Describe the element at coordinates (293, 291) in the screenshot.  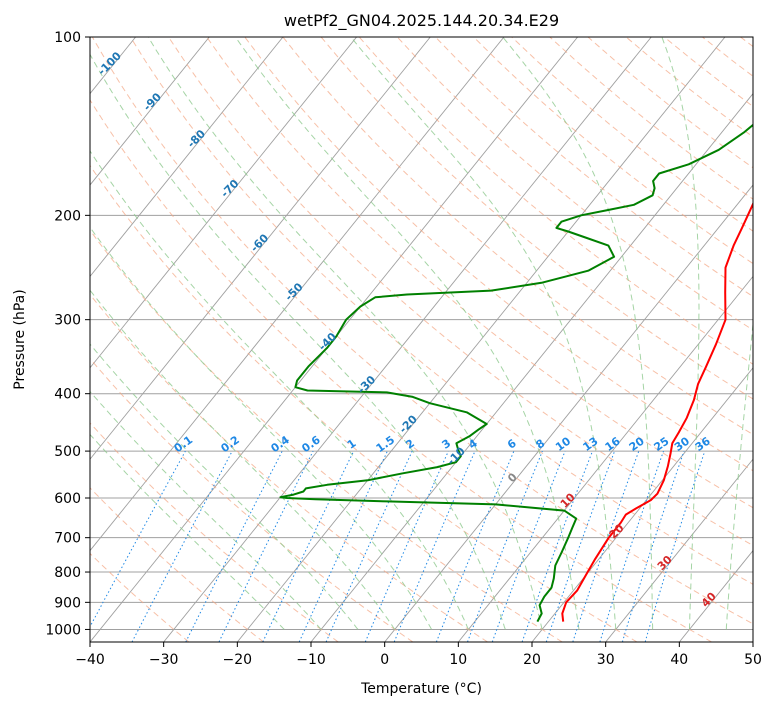
I see `isotherm-label: -50` at that location.